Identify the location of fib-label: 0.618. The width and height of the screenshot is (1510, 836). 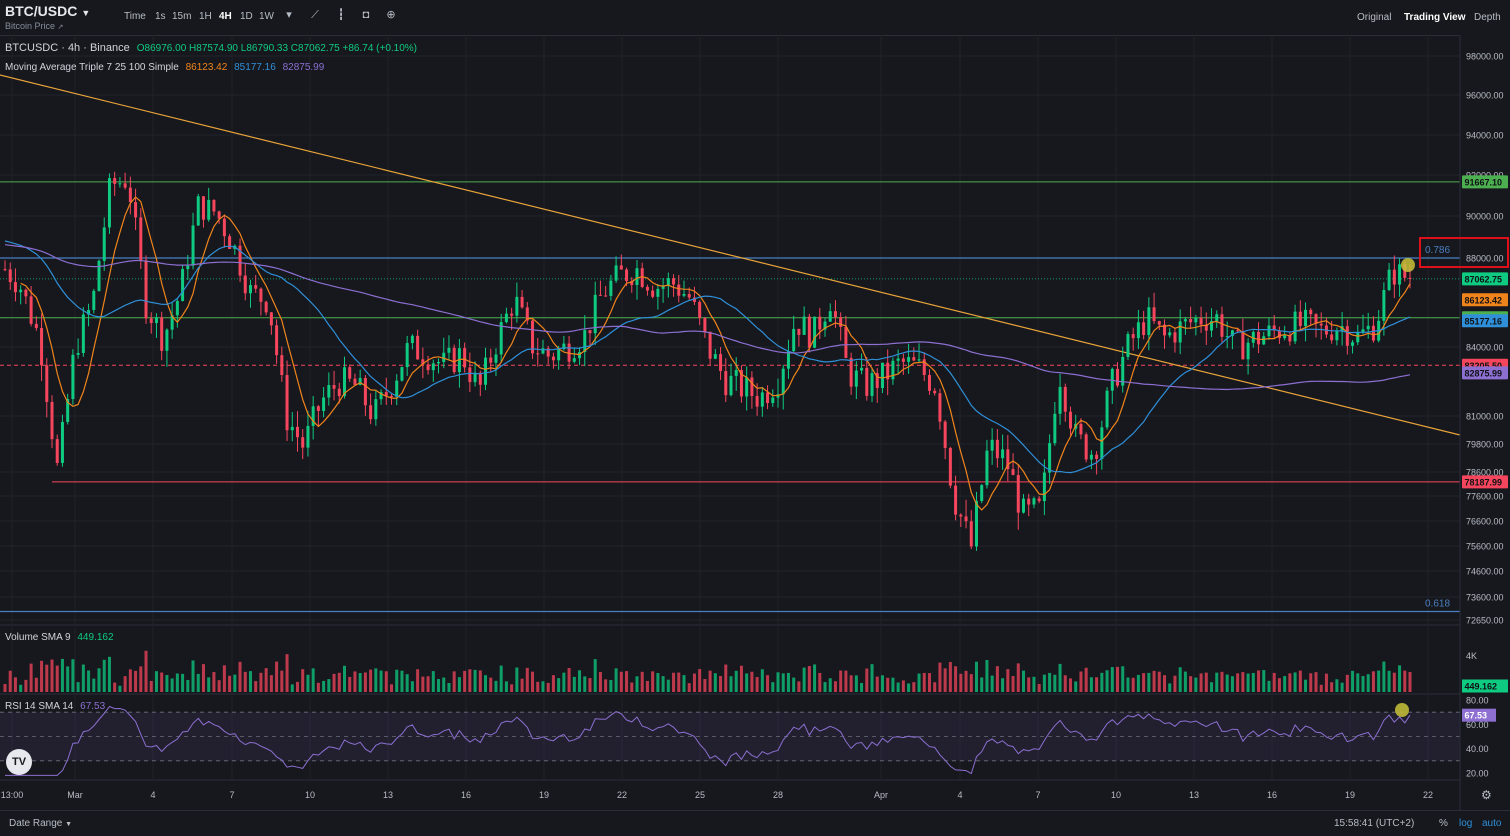
(1437, 604).